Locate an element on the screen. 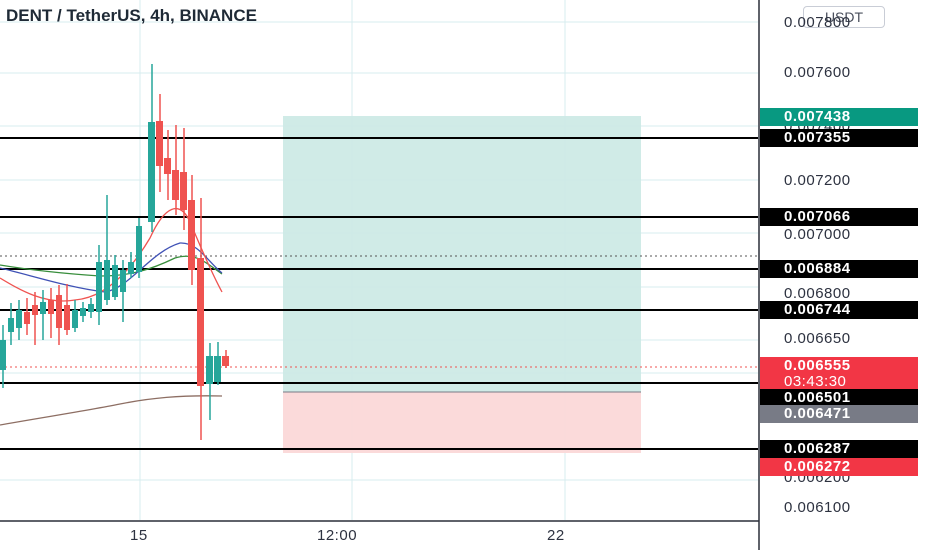 This screenshot has height=550, width=932. level-tag-0-007355: 0.007355 is located at coordinates (839, 138).